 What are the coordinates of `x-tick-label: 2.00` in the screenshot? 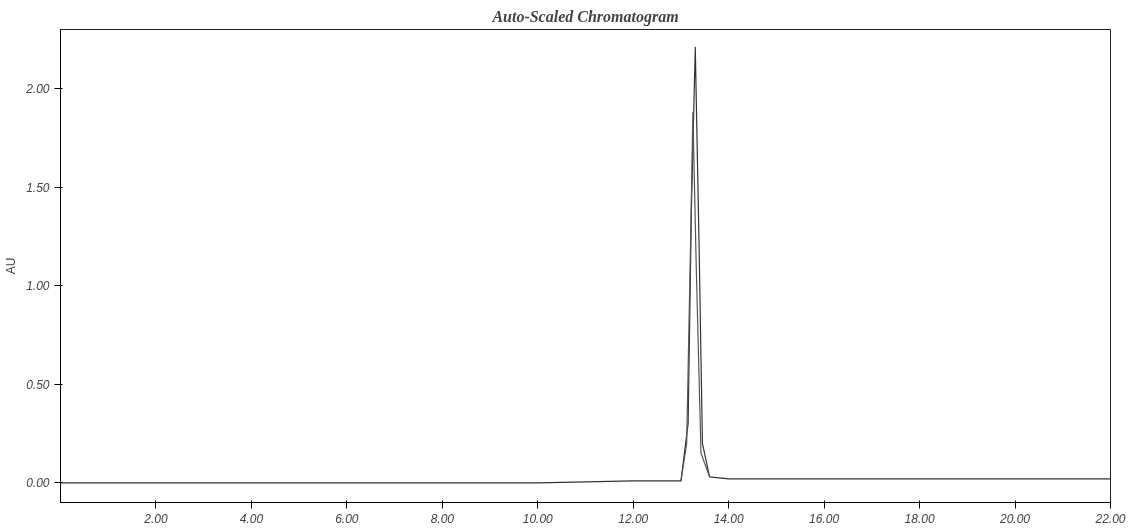 It's located at (155, 518).